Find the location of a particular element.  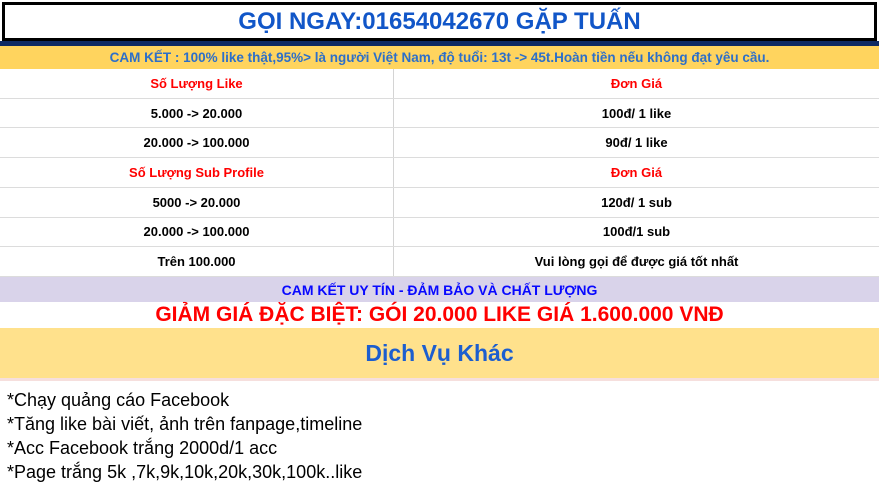

table-row: 20.000 -> 100.000 90đ/ 1 like is located at coordinates (439, 143).